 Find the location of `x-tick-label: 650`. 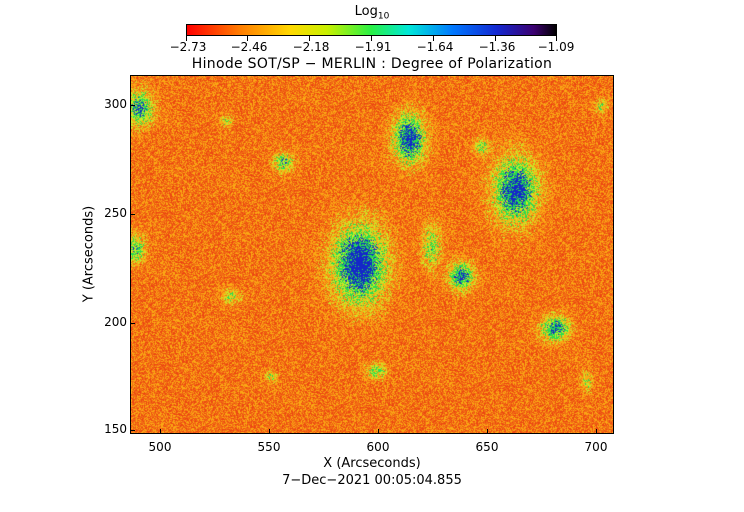

x-tick-label: 650 is located at coordinates (487, 447).